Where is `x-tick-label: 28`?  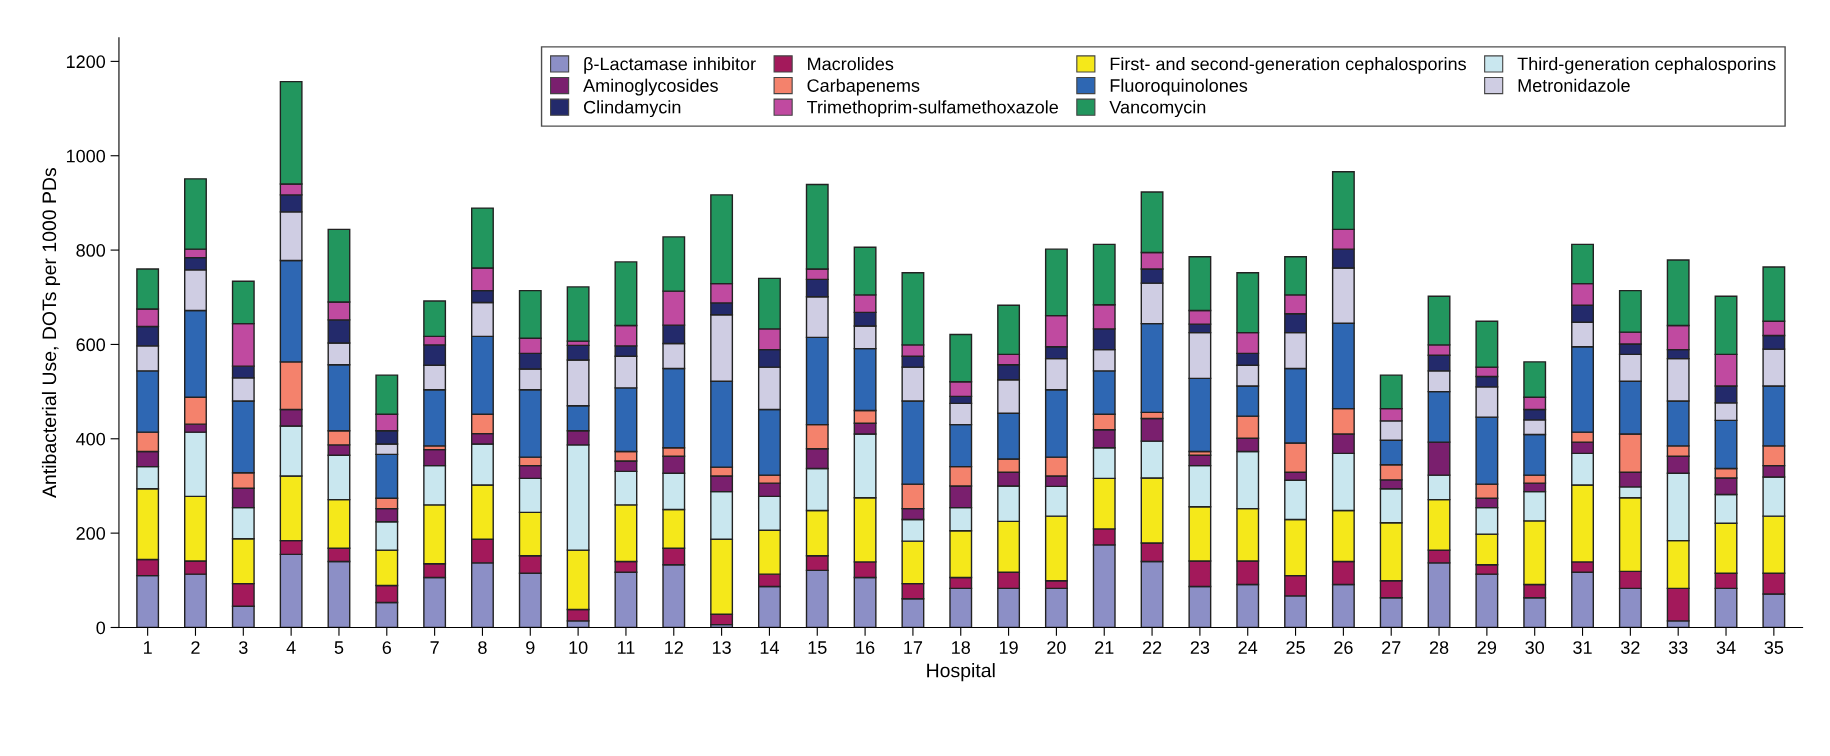 x-tick-label: 28 is located at coordinates (1439, 647).